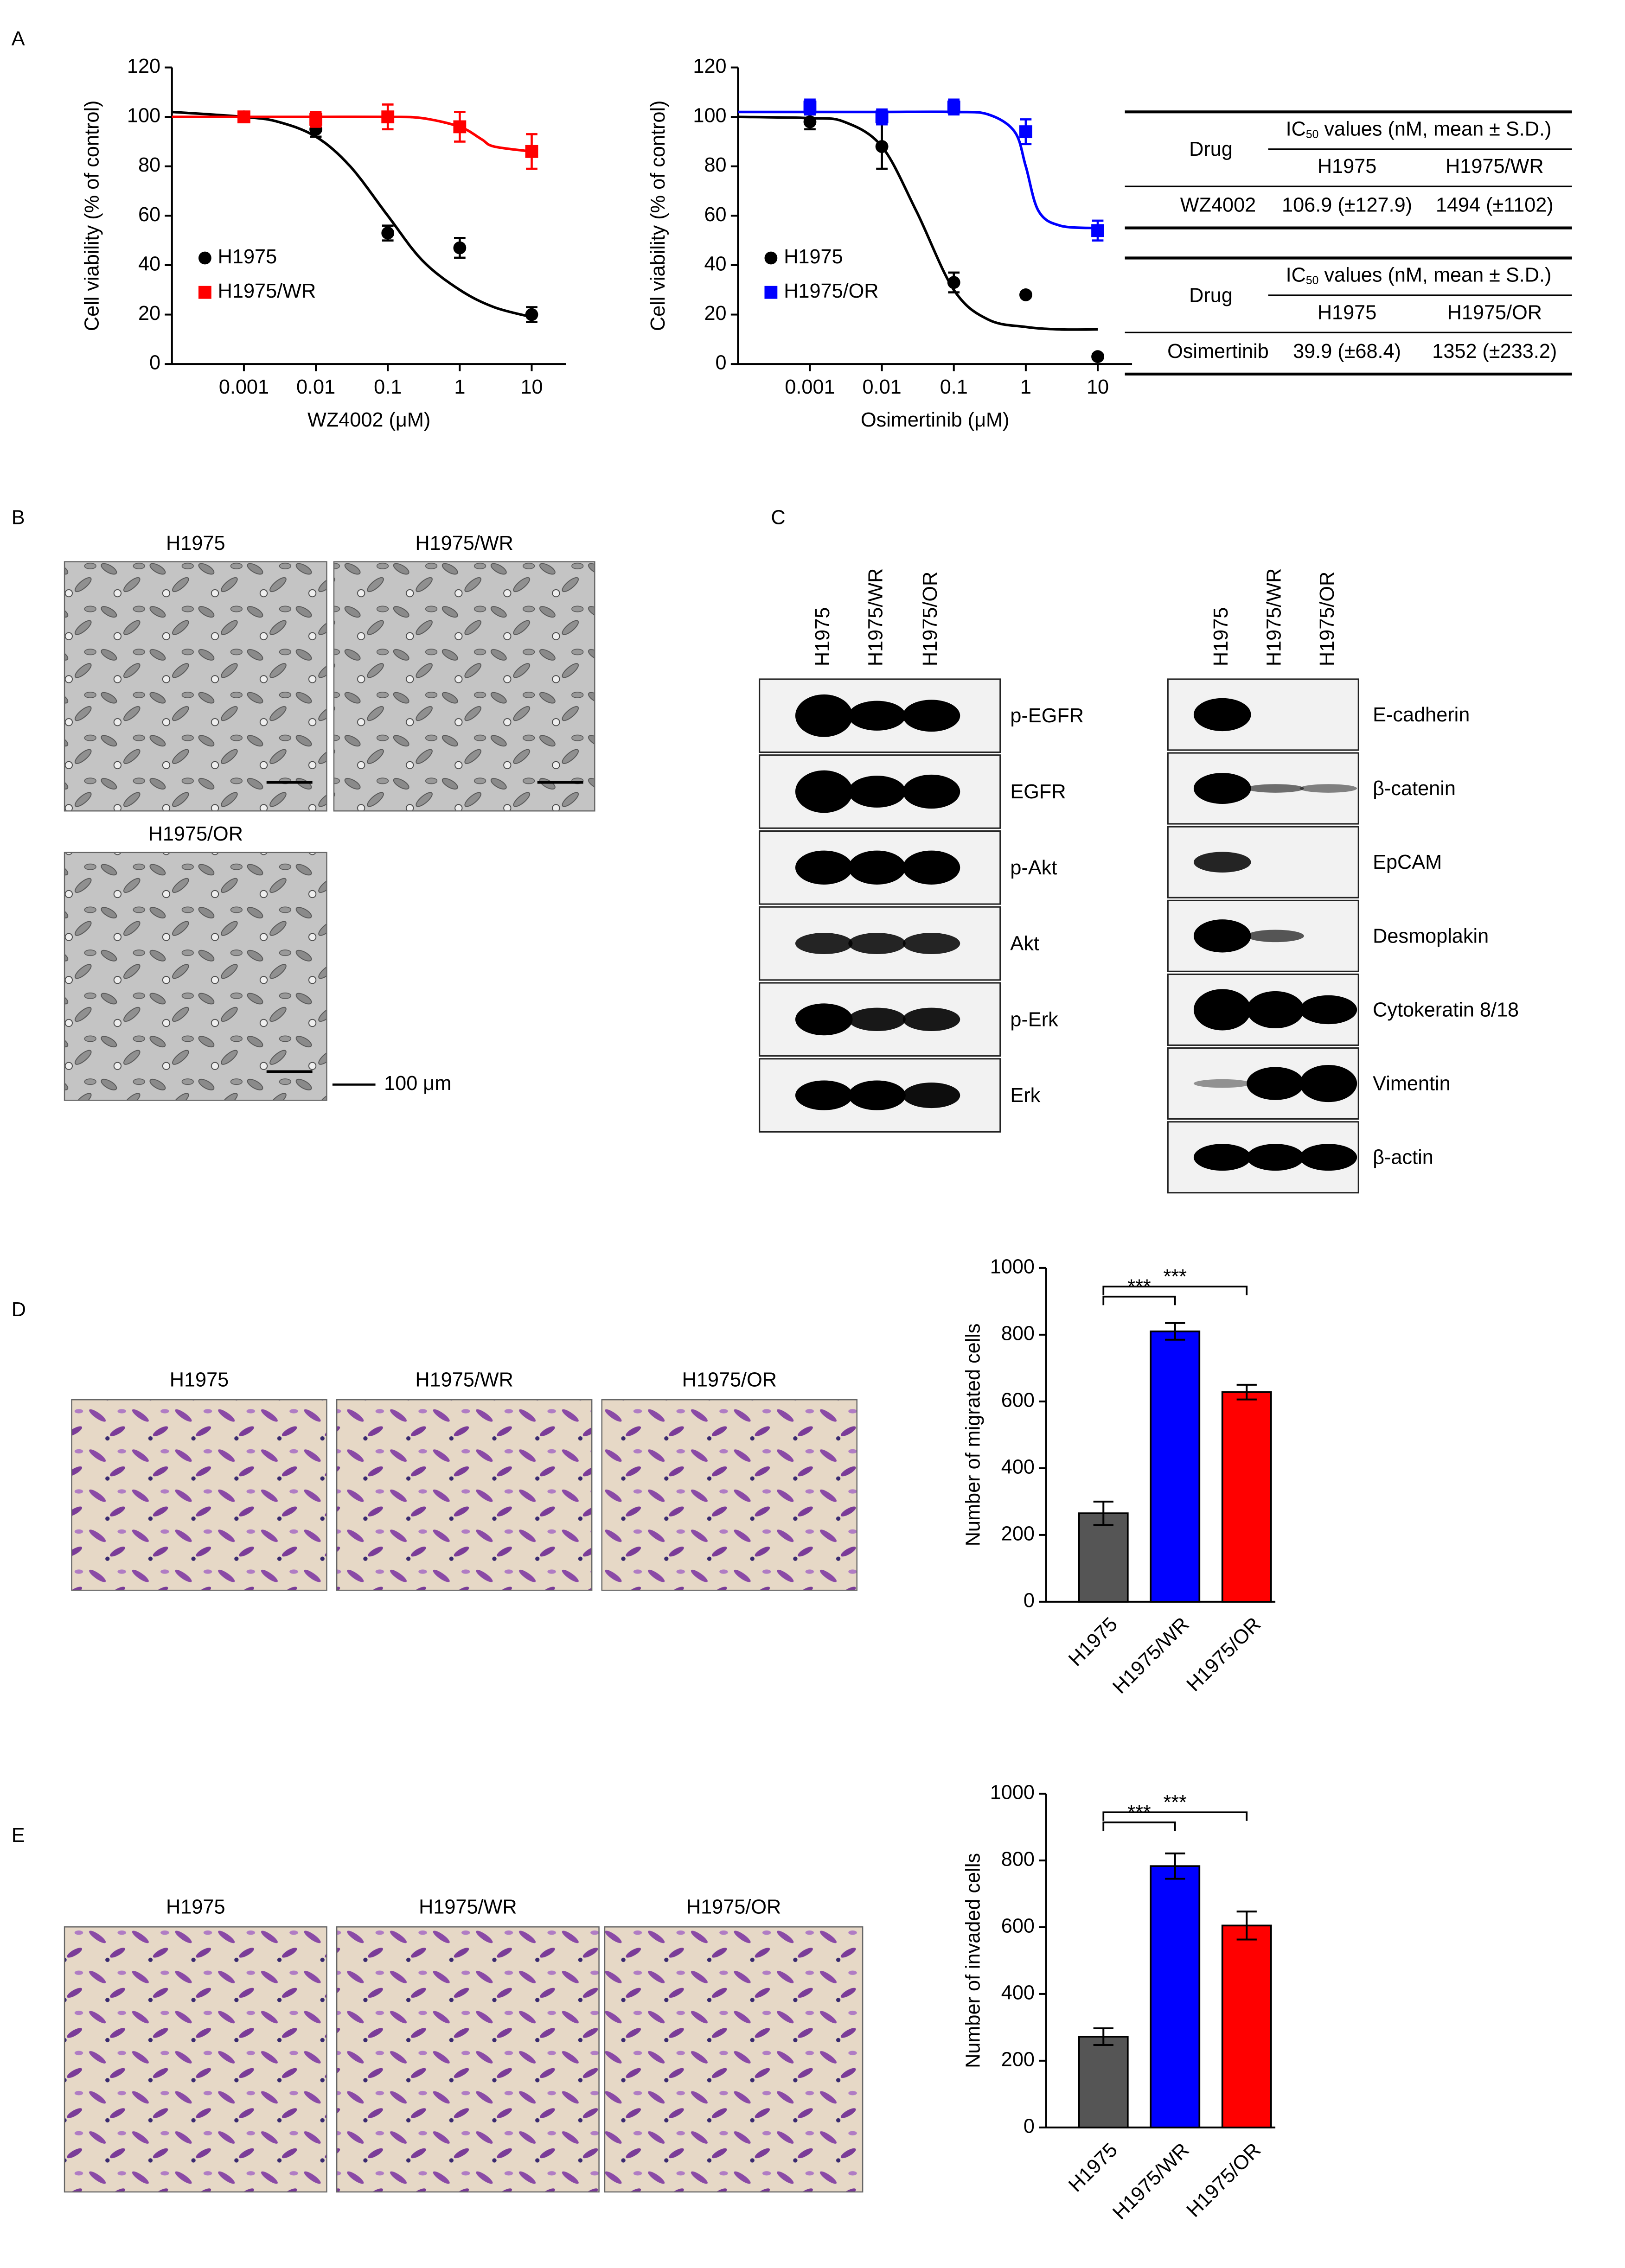  Describe the element at coordinates (352, 214) in the screenshot. I see `fit-curve` at that location.